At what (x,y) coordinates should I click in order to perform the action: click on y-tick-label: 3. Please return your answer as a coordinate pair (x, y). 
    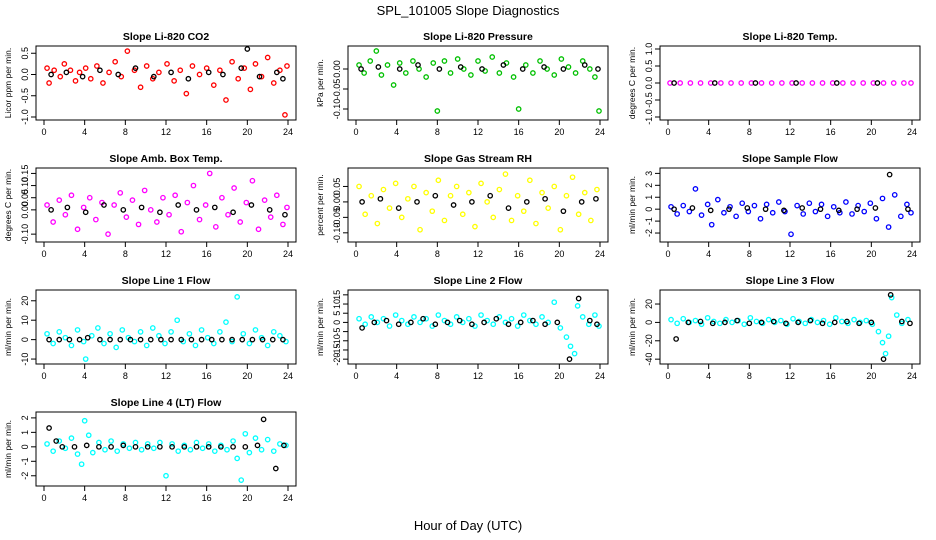
    Looking at the image, I should click on (649, 173).